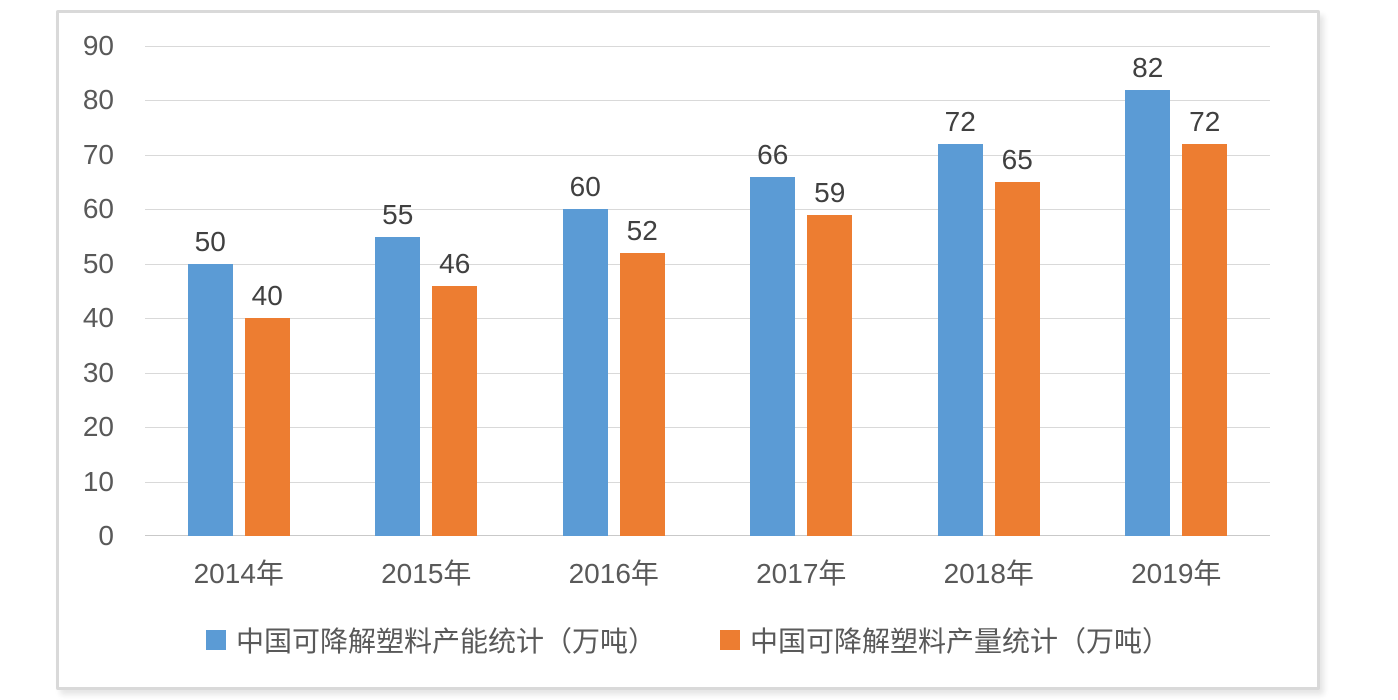 Image resolution: width=1398 pixels, height=700 pixels. What do you see at coordinates (98, 100) in the screenshot?
I see `y-axis-tick-label: 80` at bounding box center [98, 100].